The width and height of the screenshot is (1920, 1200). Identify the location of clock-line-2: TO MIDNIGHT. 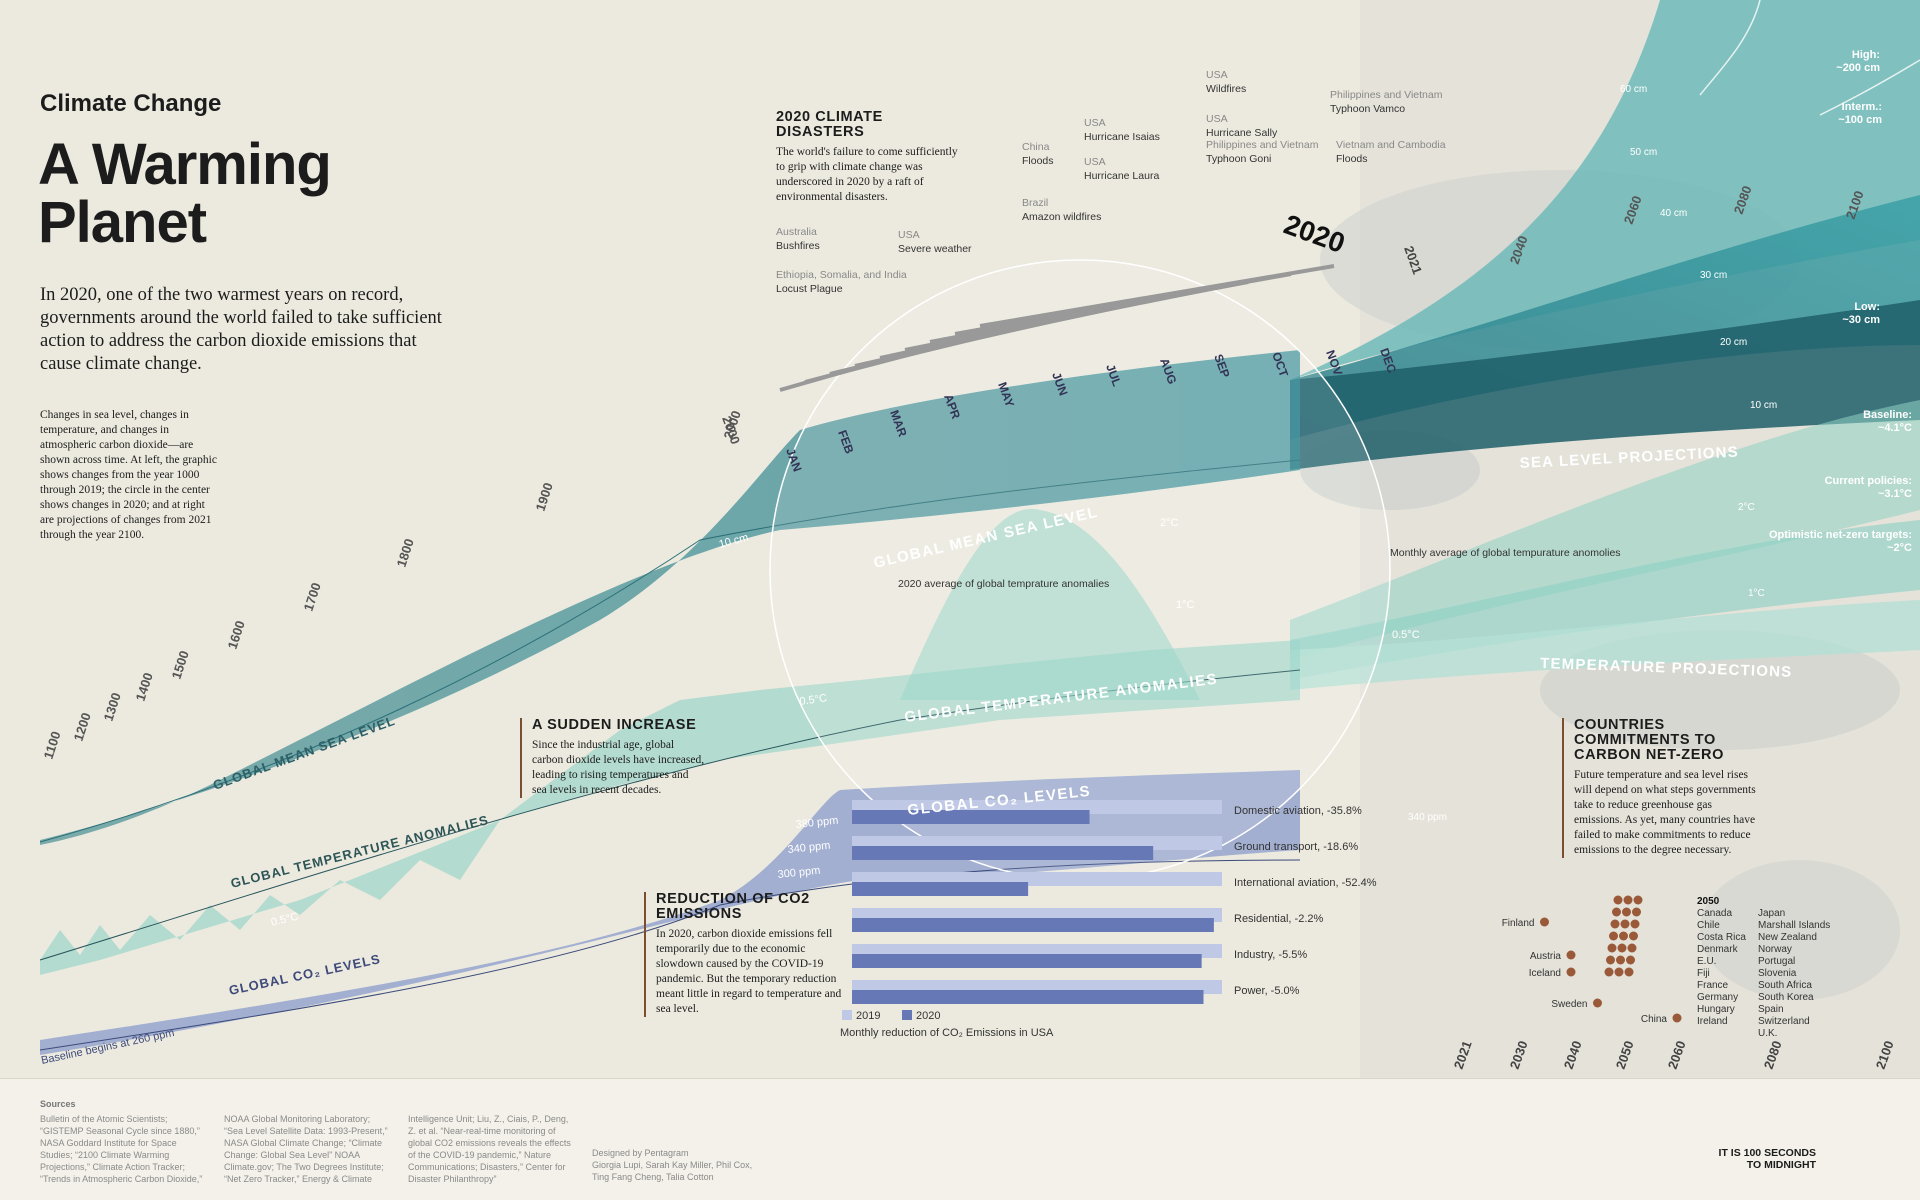
(1781, 1165).